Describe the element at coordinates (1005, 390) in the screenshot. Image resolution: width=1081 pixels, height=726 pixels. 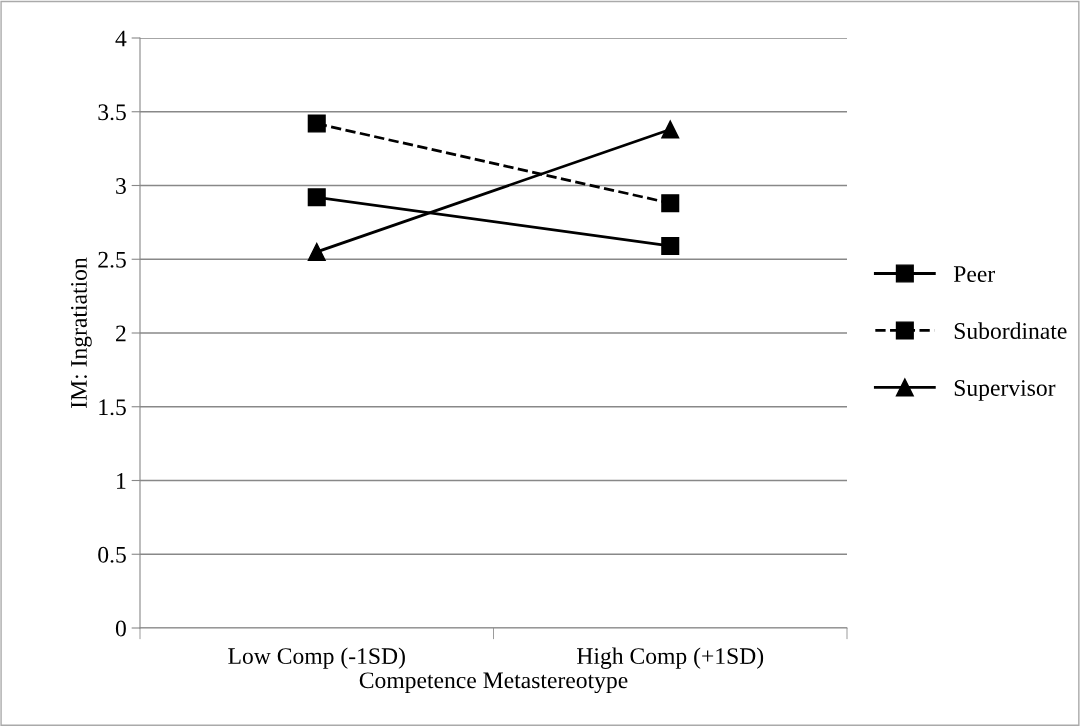
I see `legend-label: Supervisor` at that location.